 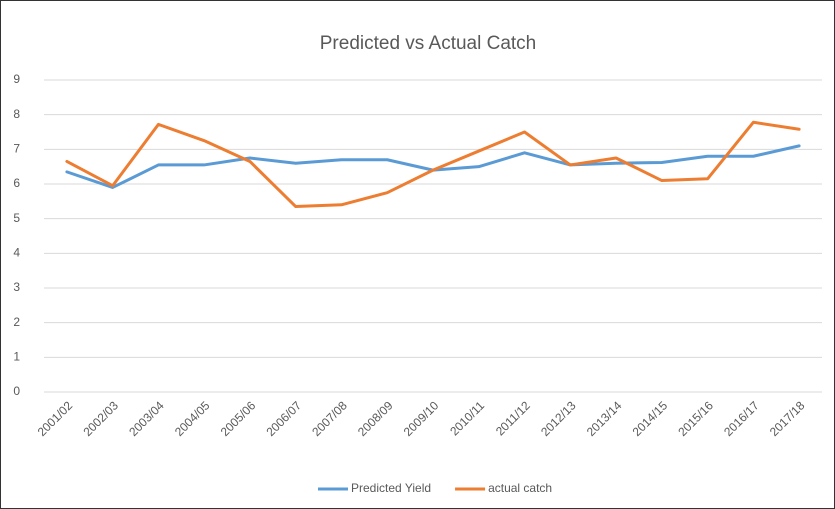 What do you see at coordinates (16, 391) in the screenshot?
I see `y-tick-label: 0` at bounding box center [16, 391].